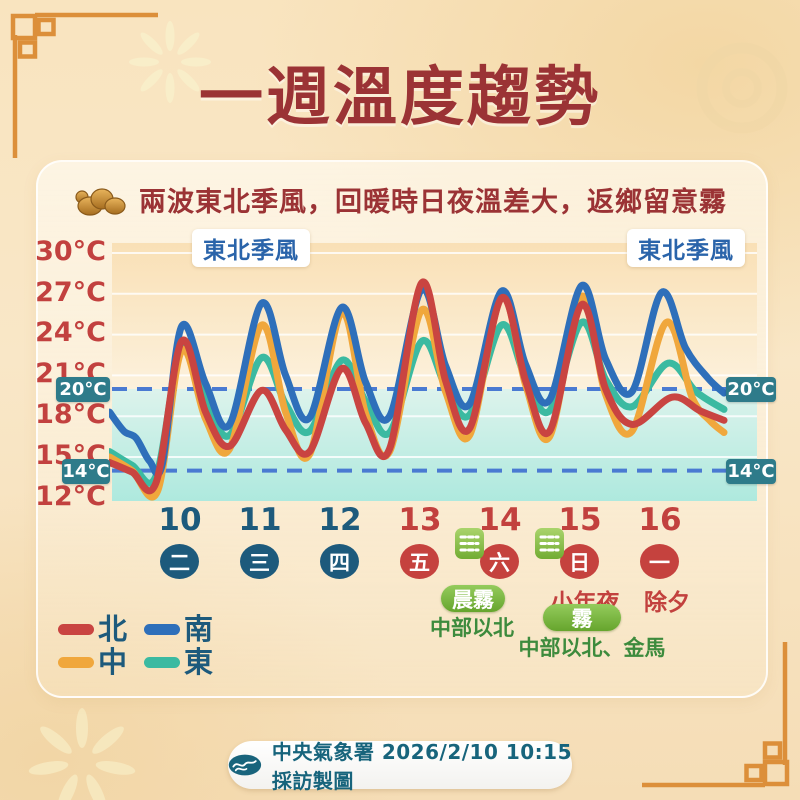  I want to click on legend-item-east: 東, so click(187, 662).